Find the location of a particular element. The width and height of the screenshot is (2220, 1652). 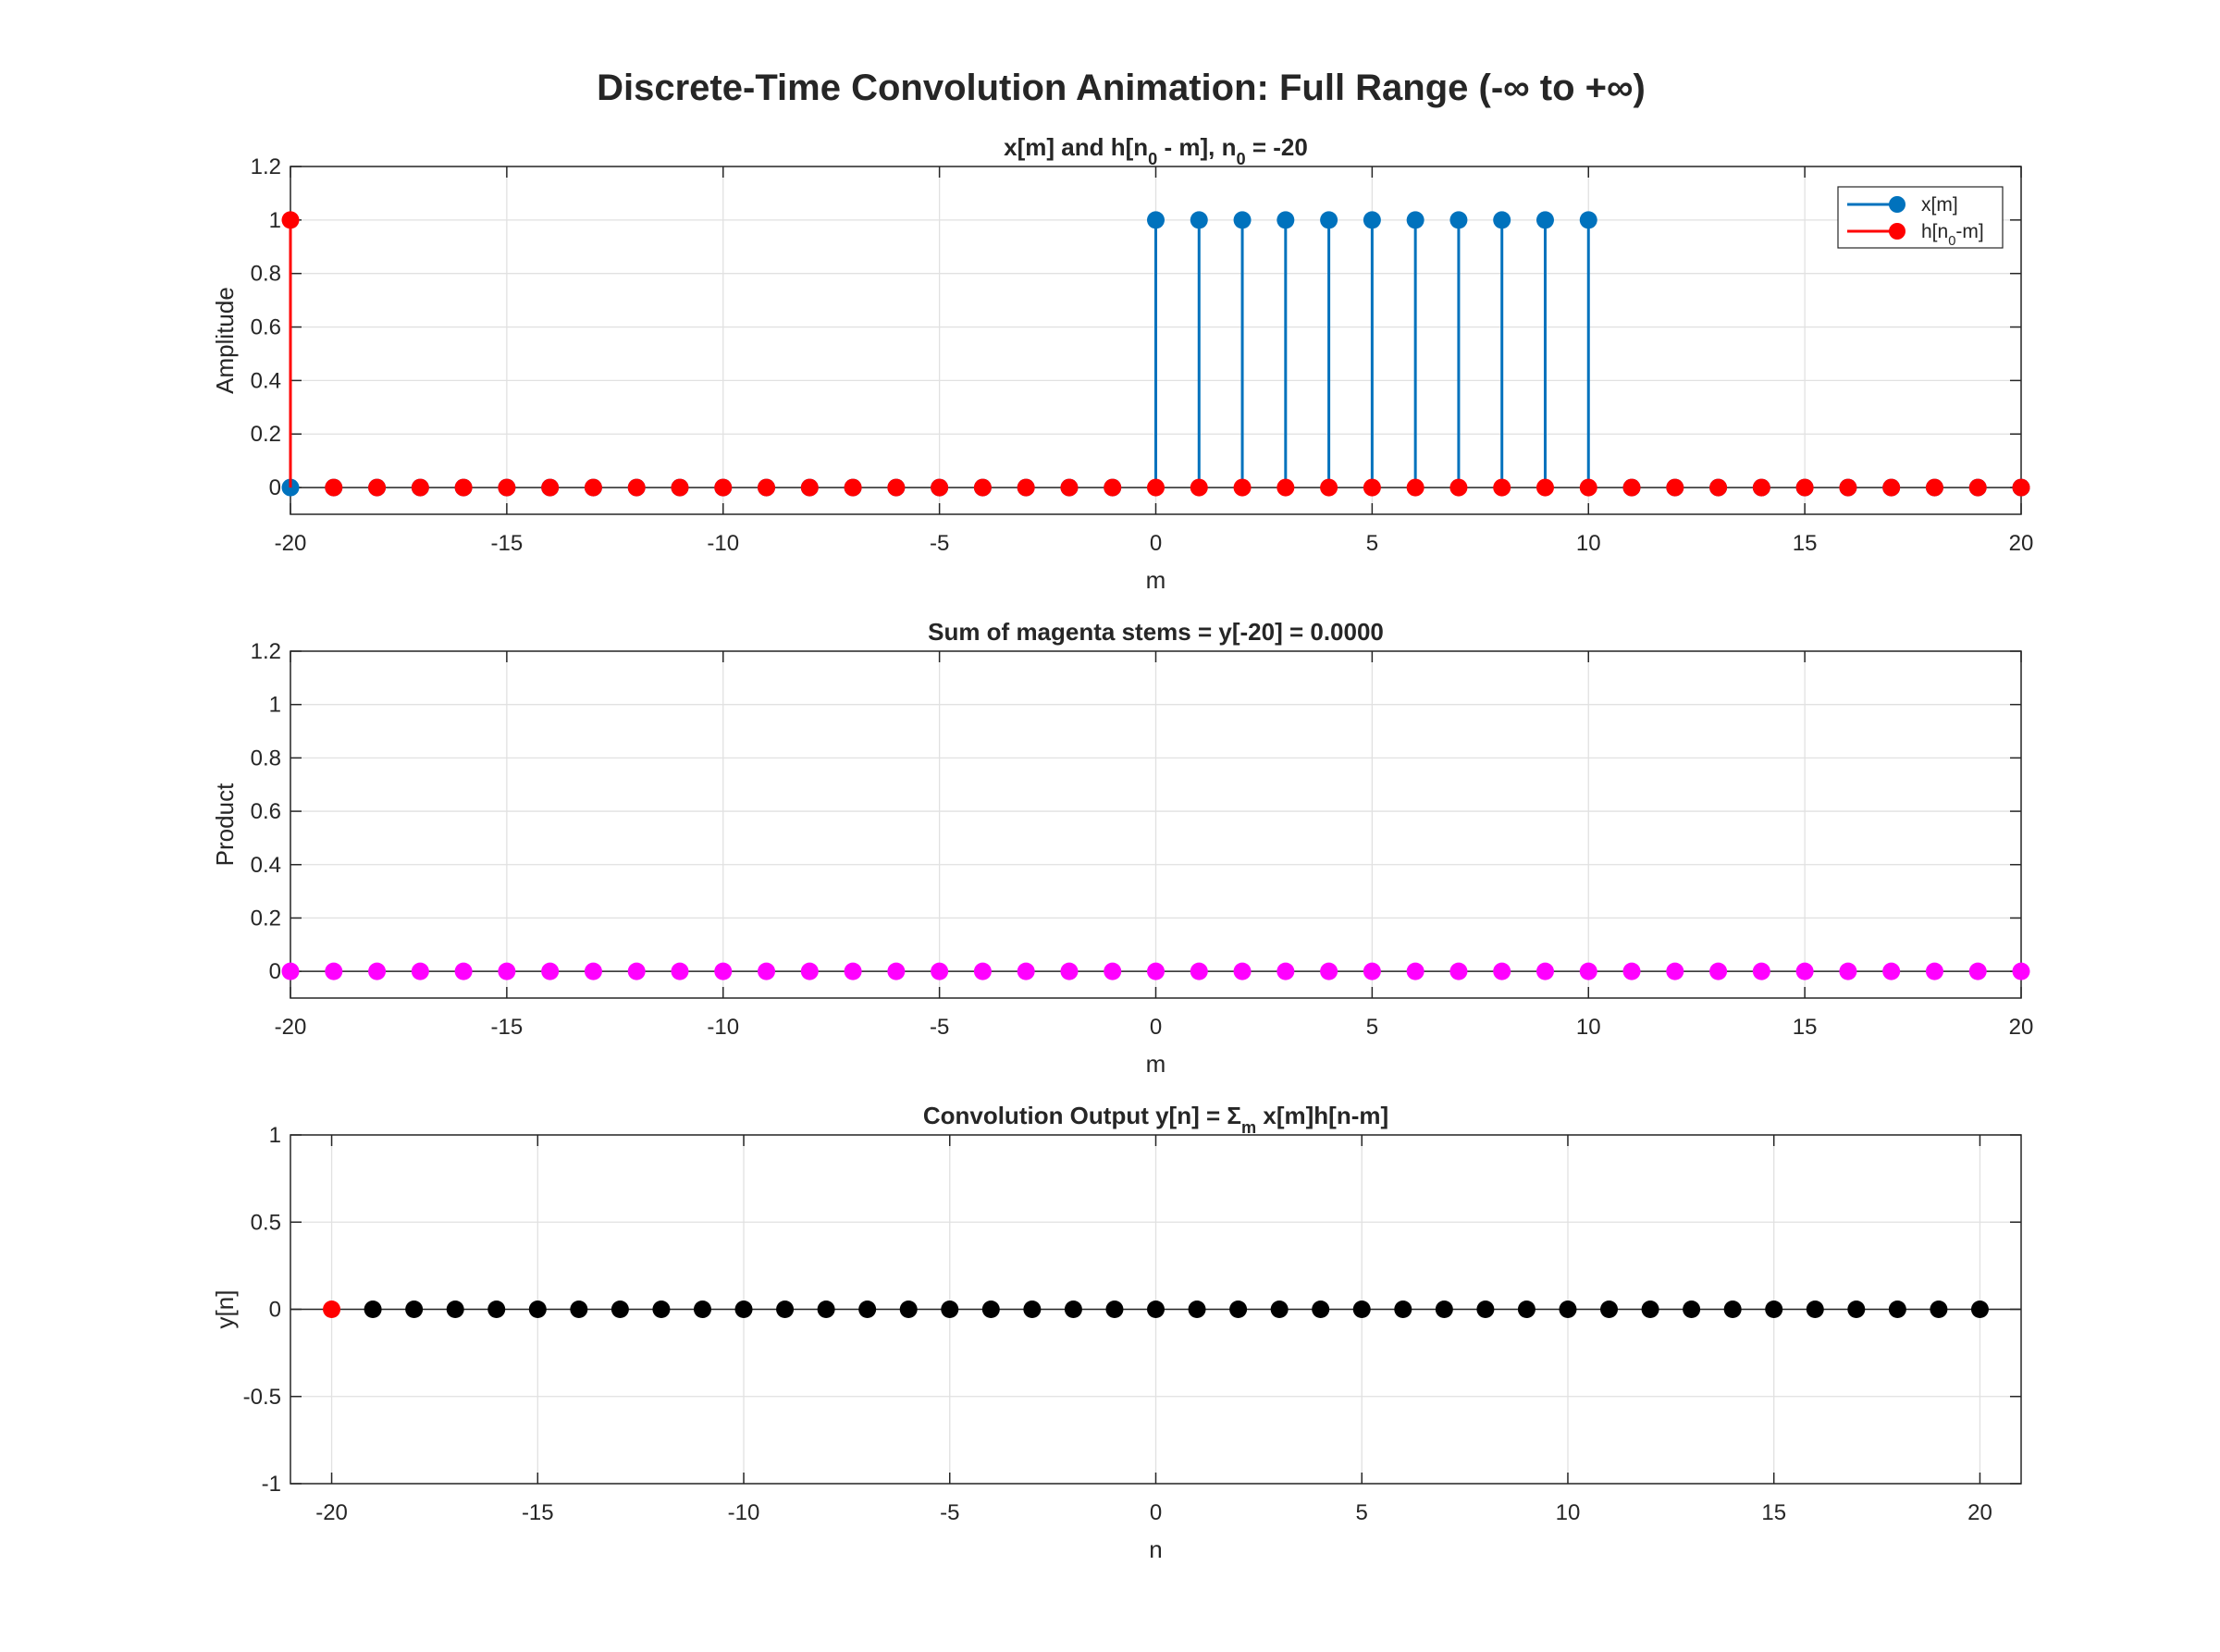

axes-title: x[m] and h[n0 - m], n0 = -20 is located at coordinates (1156, 150).